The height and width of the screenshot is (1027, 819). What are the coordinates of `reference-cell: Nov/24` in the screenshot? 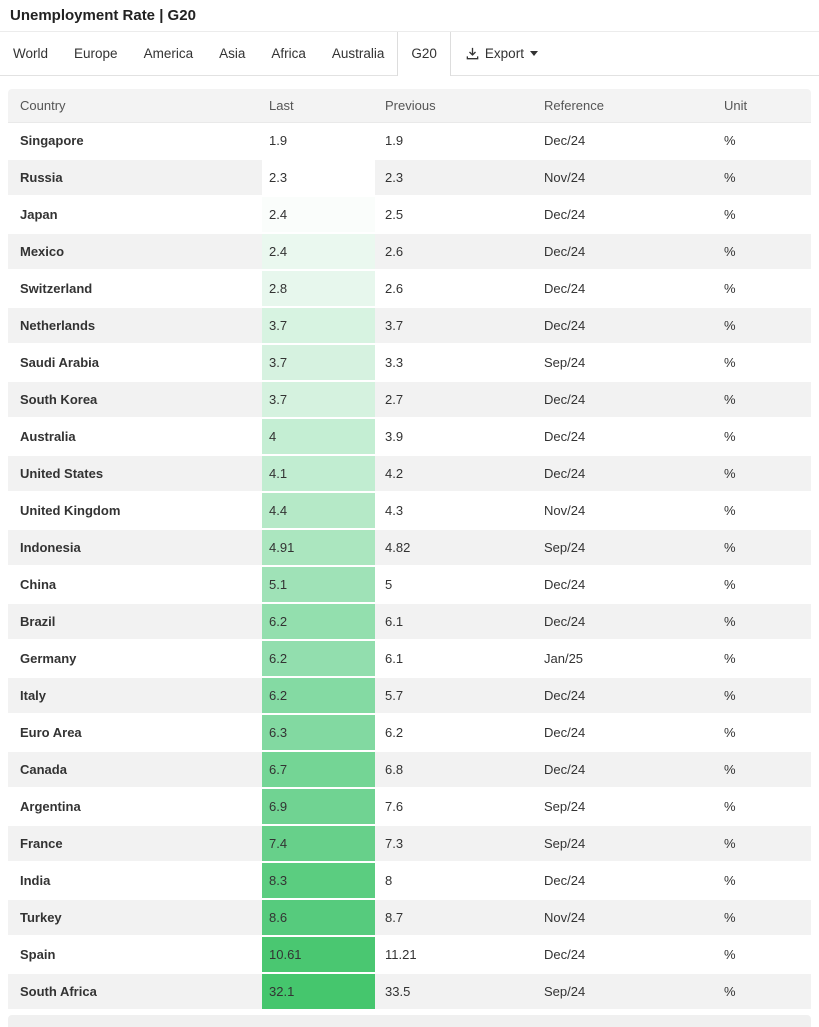 It's located at (625, 178).